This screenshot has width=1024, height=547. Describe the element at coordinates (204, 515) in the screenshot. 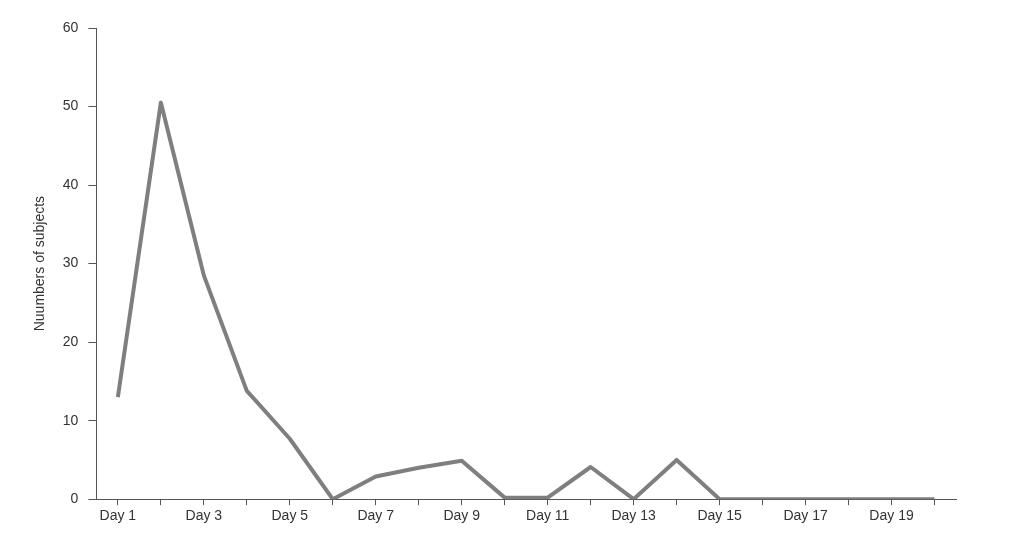

I see `x-tick-label: Day 3` at that location.